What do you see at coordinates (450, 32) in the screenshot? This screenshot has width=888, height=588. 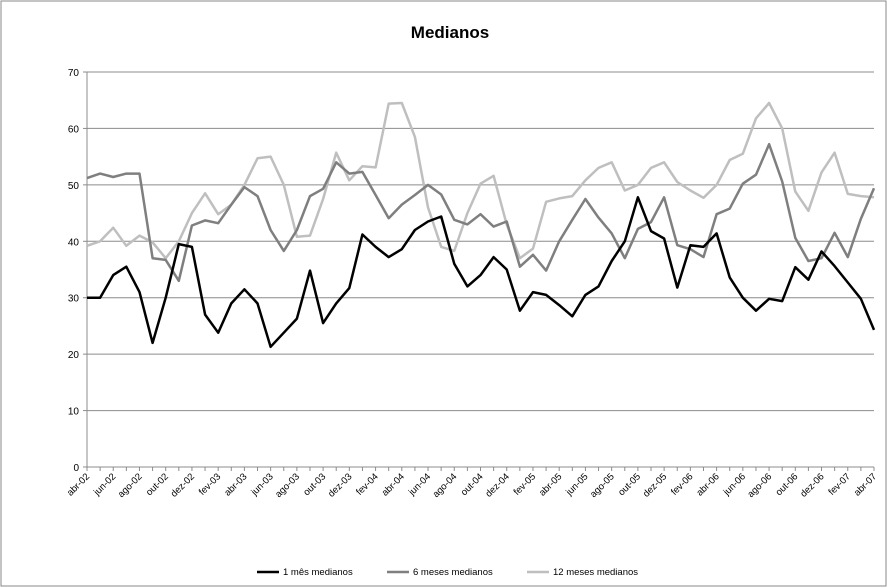 I see `chart-title: Medianos` at bounding box center [450, 32].